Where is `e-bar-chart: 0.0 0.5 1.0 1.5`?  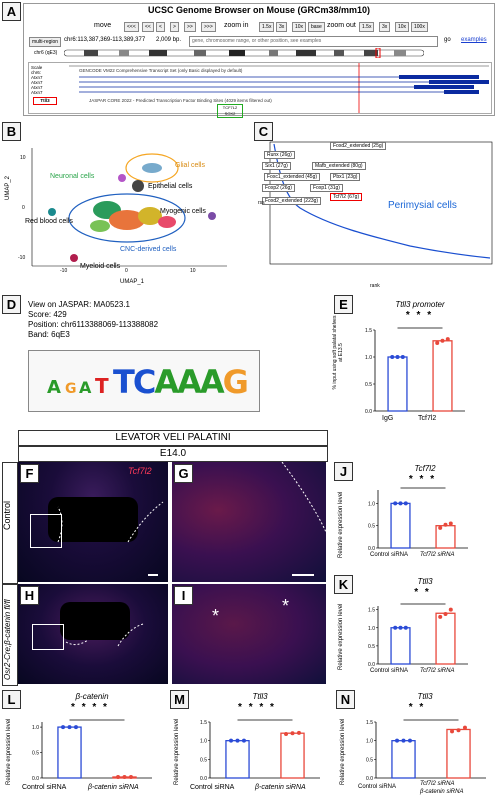
e-bar-chart: 0.0 0.5 1.0 1.5 is located at coordinates (415, 371).